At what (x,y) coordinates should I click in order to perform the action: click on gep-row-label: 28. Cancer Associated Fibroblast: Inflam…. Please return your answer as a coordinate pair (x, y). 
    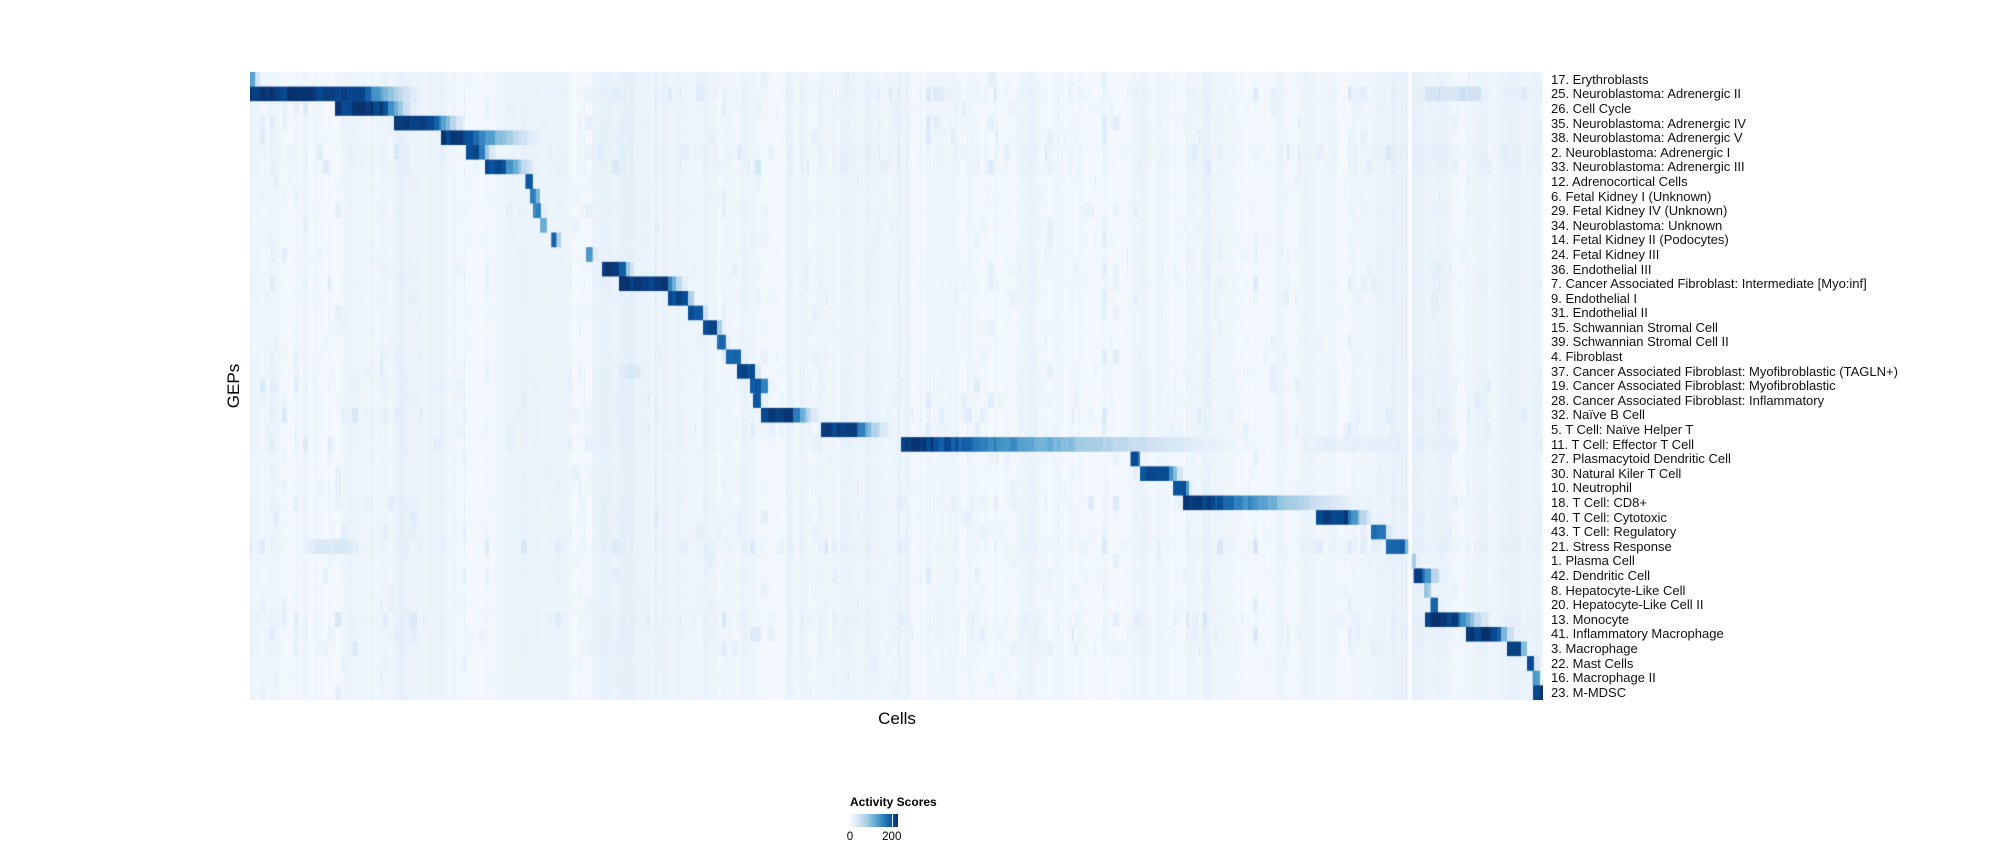
    Looking at the image, I should click on (1688, 400).